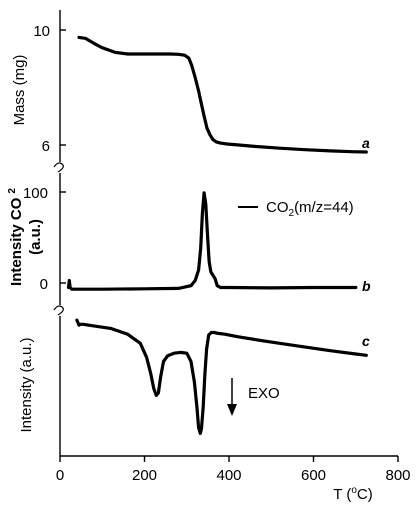 This screenshot has height=512, width=417. Describe the element at coordinates (144, 475) in the screenshot. I see `x-tick-label: 200` at that location.